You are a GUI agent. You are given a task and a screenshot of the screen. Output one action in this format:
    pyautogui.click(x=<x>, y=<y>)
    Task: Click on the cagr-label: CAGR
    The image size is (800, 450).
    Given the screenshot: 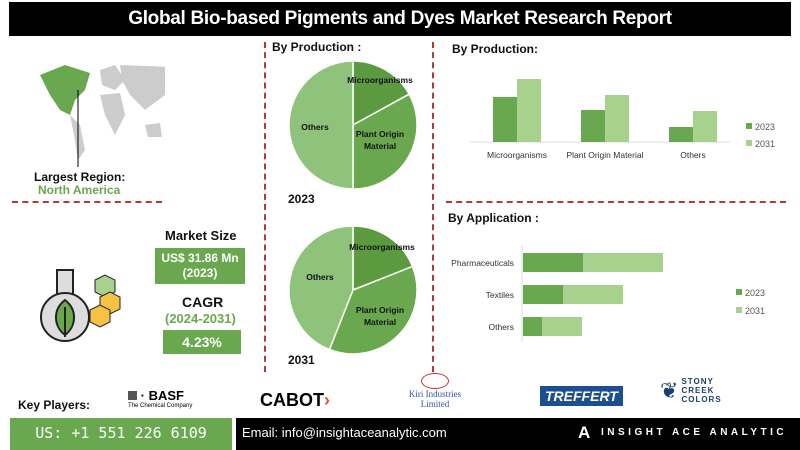 What is the action you would take?
    pyautogui.click(x=203, y=302)
    